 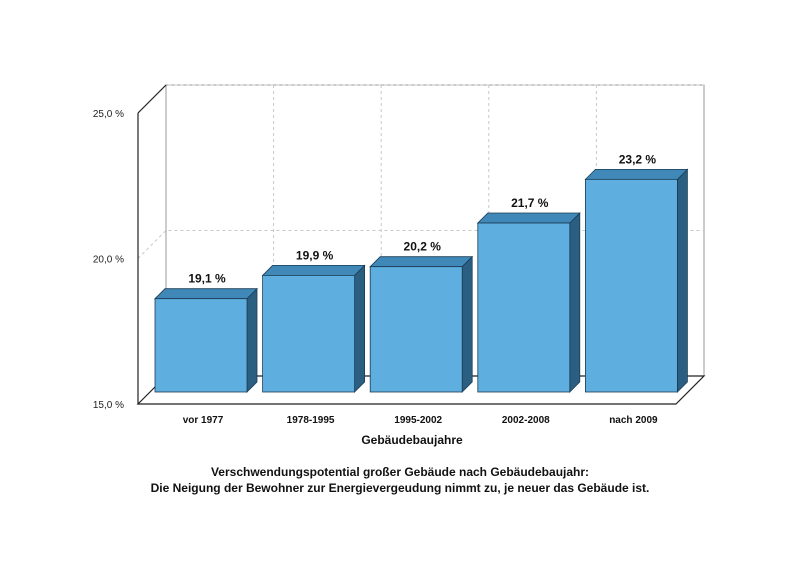 What do you see at coordinates (108, 260) in the screenshot?
I see `y-tick-label: 20,0 %` at bounding box center [108, 260].